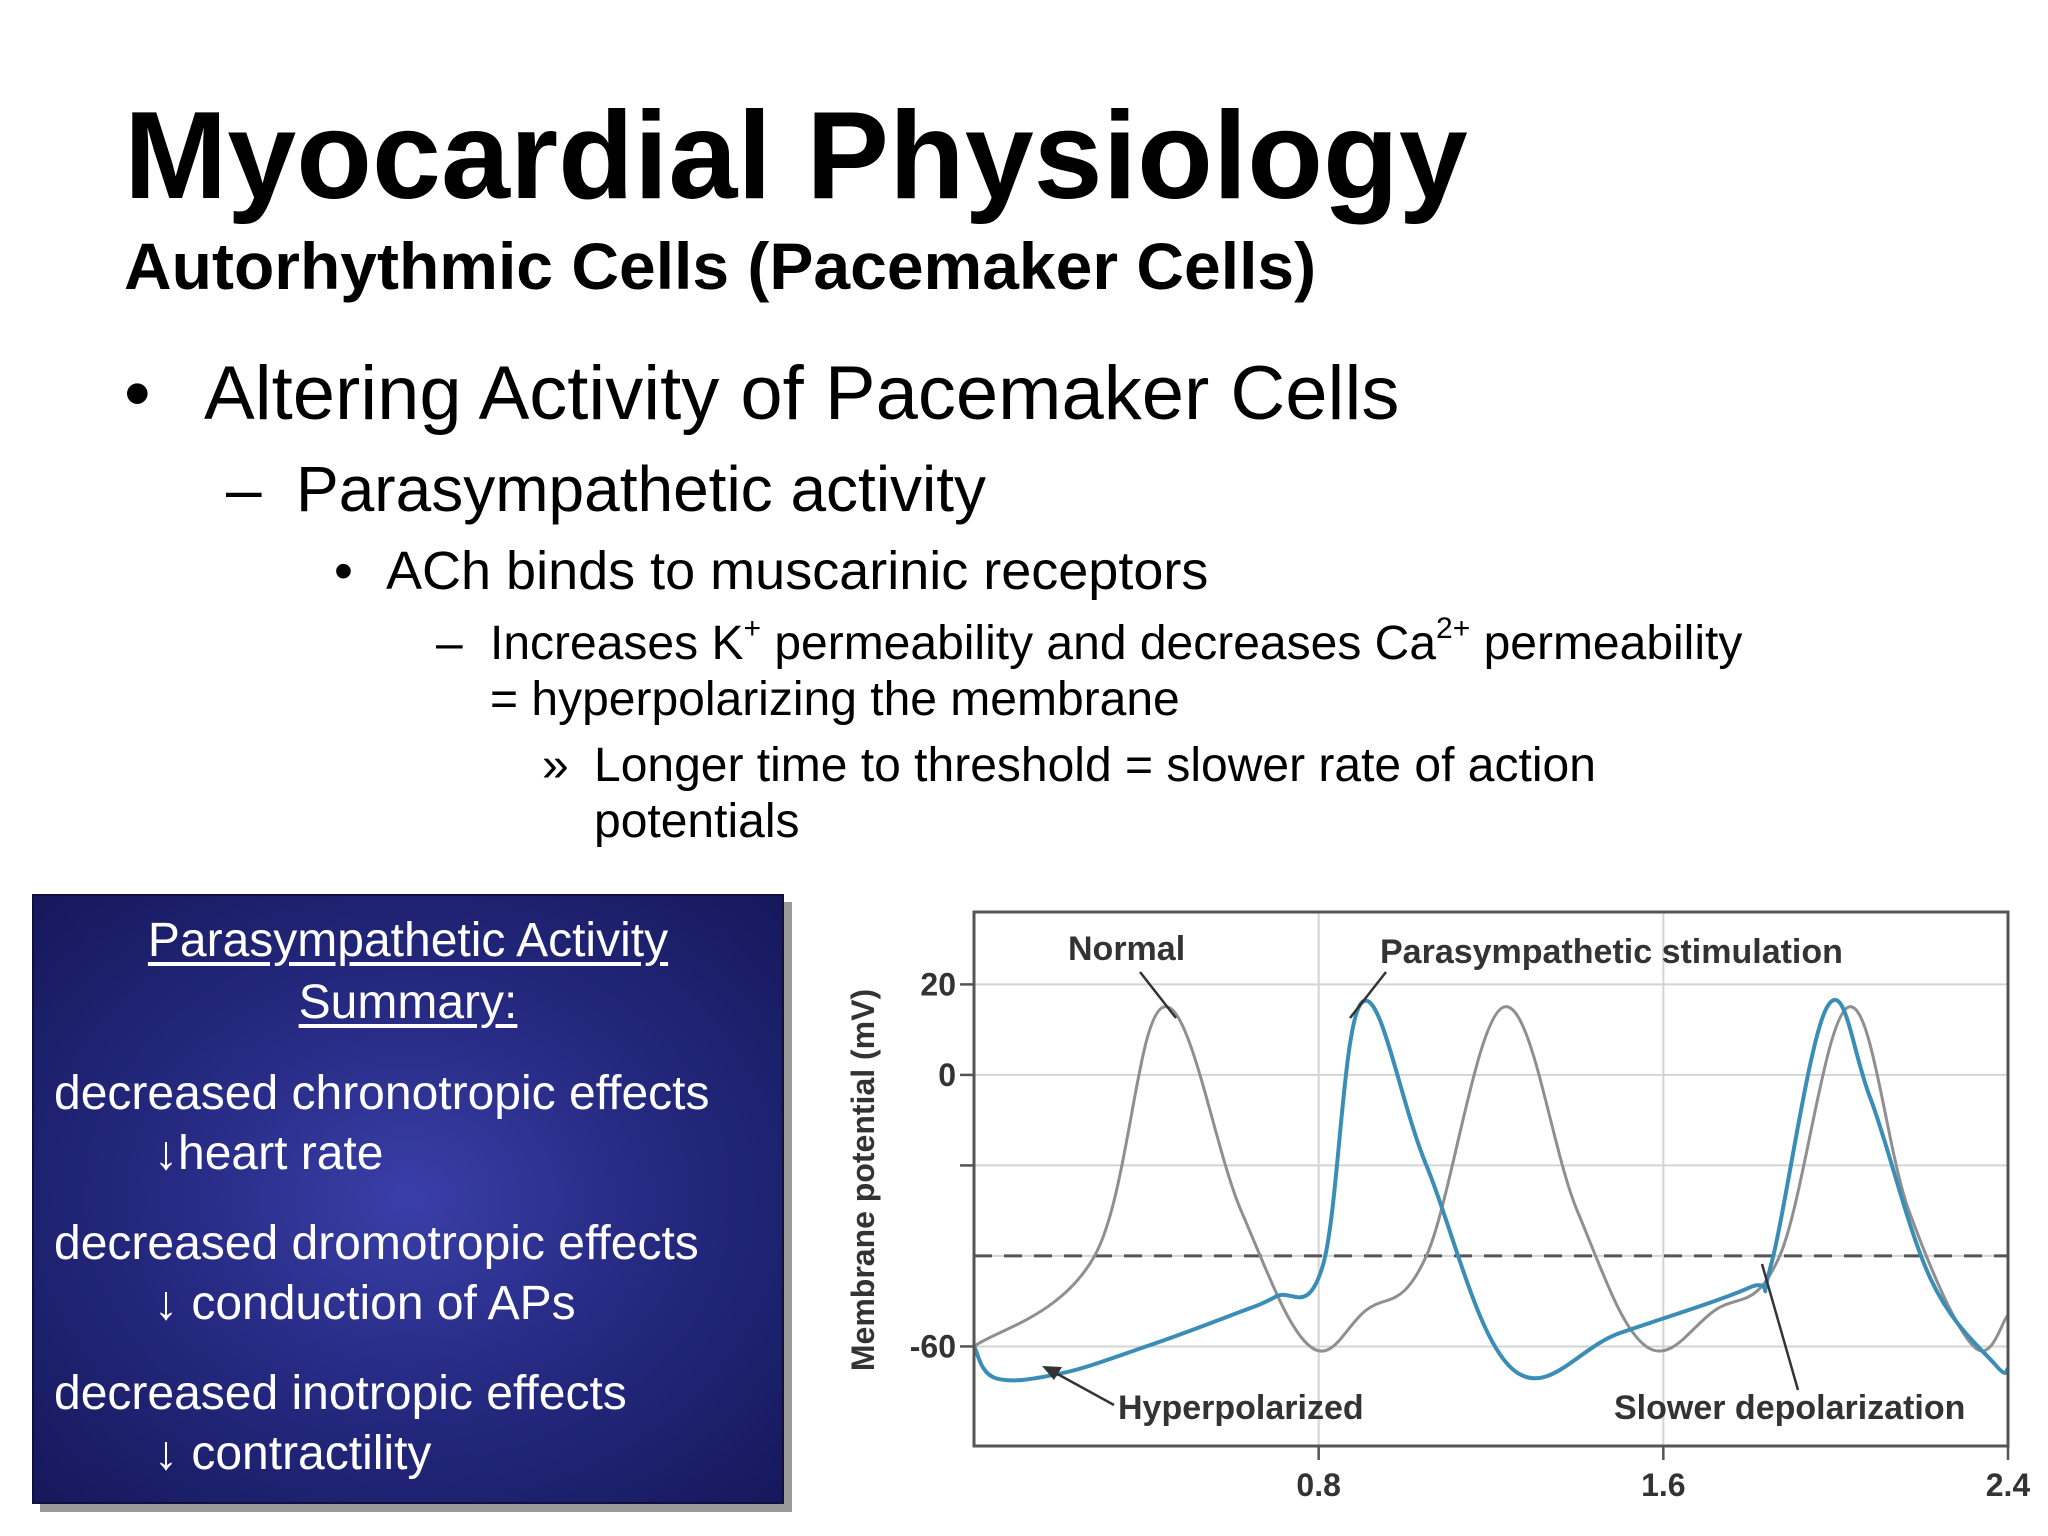 The height and width of the screenshot is (1536, 2048). What do you see at coordinates (947, 1075) in the screenshot?
I see `y-tick-label: 0` at bounding box center [947, 1075].